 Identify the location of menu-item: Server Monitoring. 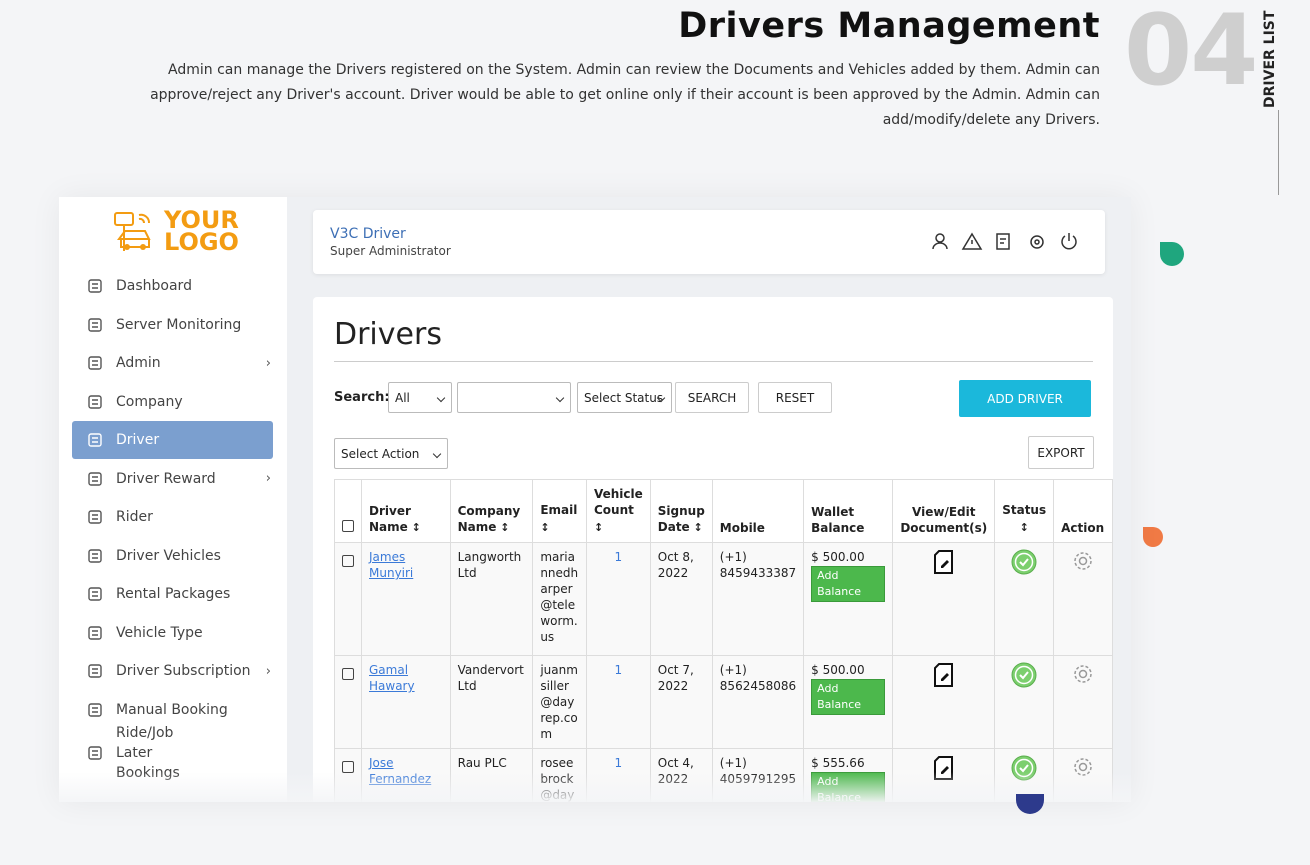
(172, 325).